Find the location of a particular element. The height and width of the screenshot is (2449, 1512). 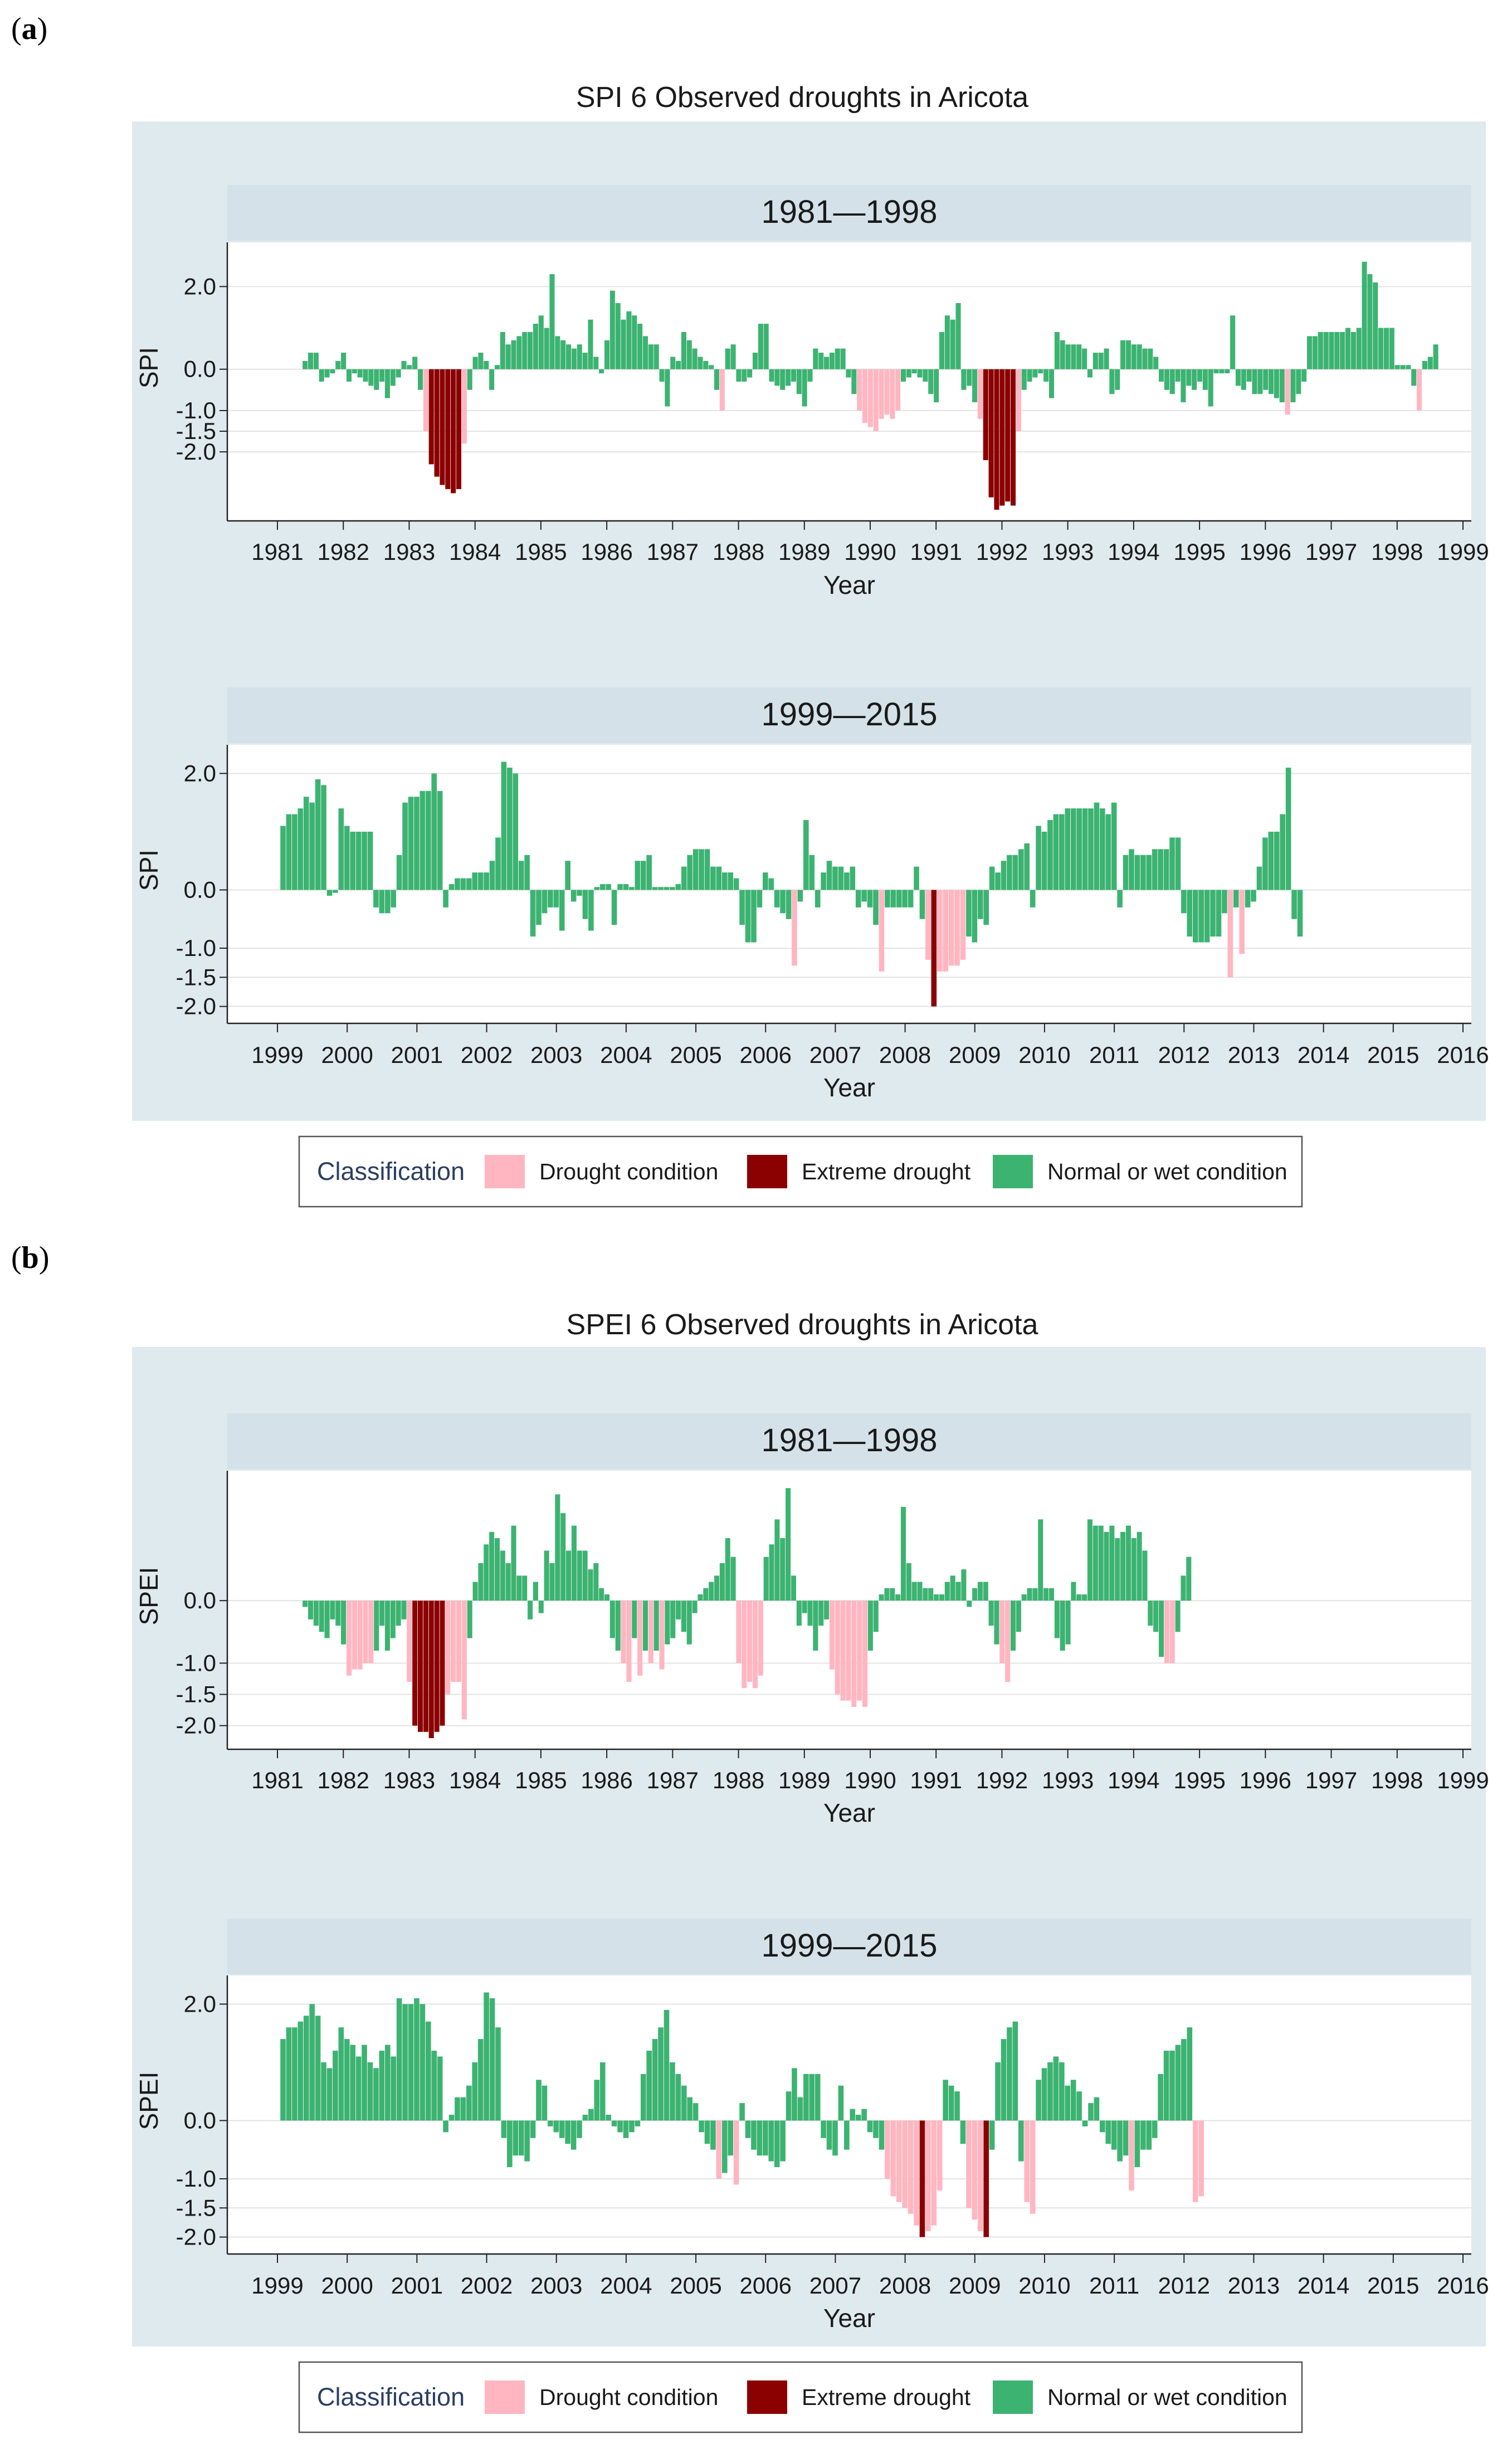

x-tick-label: 1984 is located at coordinates (475, 552).